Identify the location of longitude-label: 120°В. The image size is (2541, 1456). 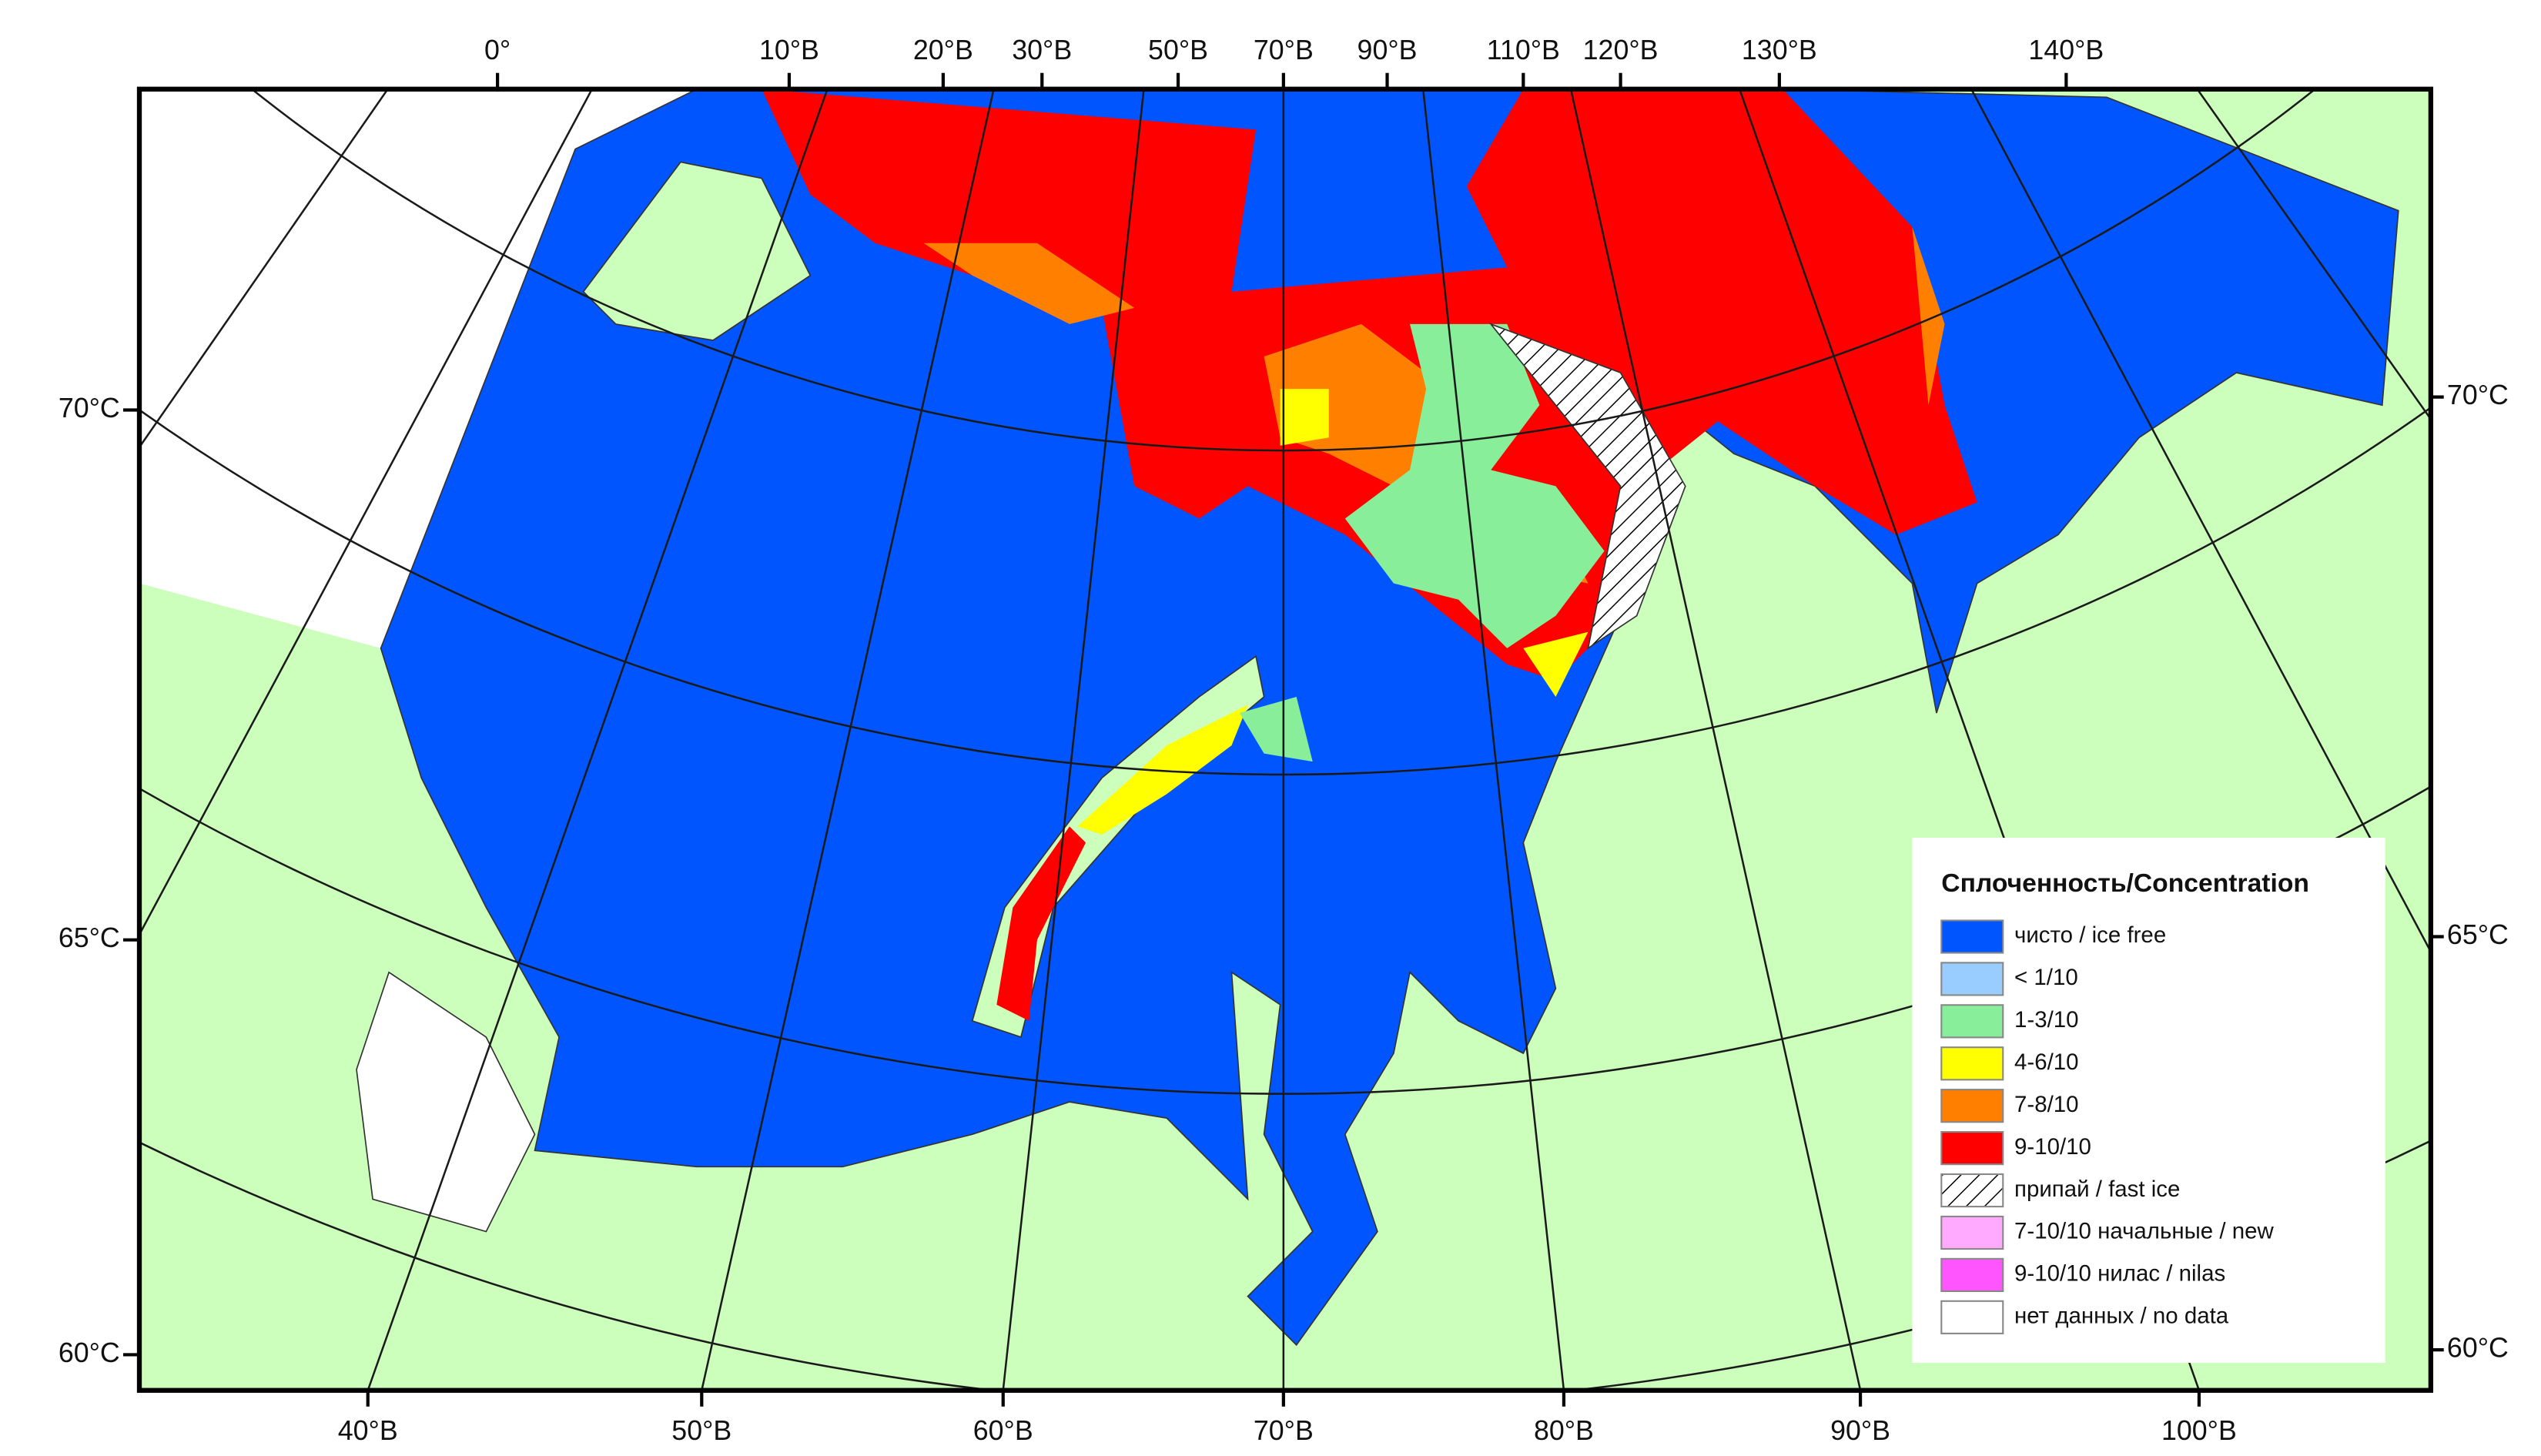
(1621, 50).